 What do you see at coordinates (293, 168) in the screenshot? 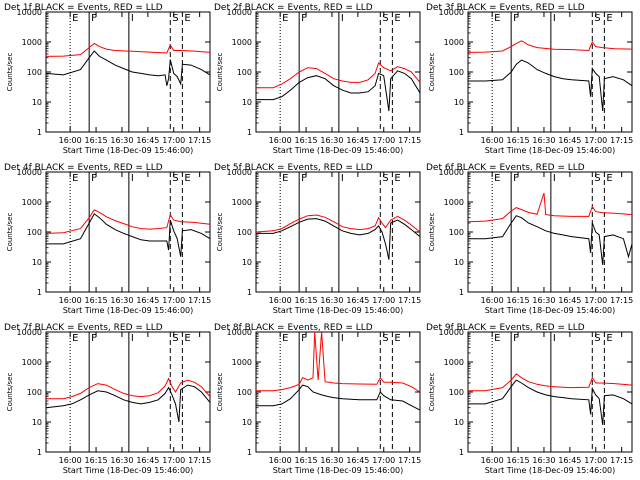
I see `panel-title: Det 5f BLACK = Events, RED = LLD` at bounding box center [293, 168].